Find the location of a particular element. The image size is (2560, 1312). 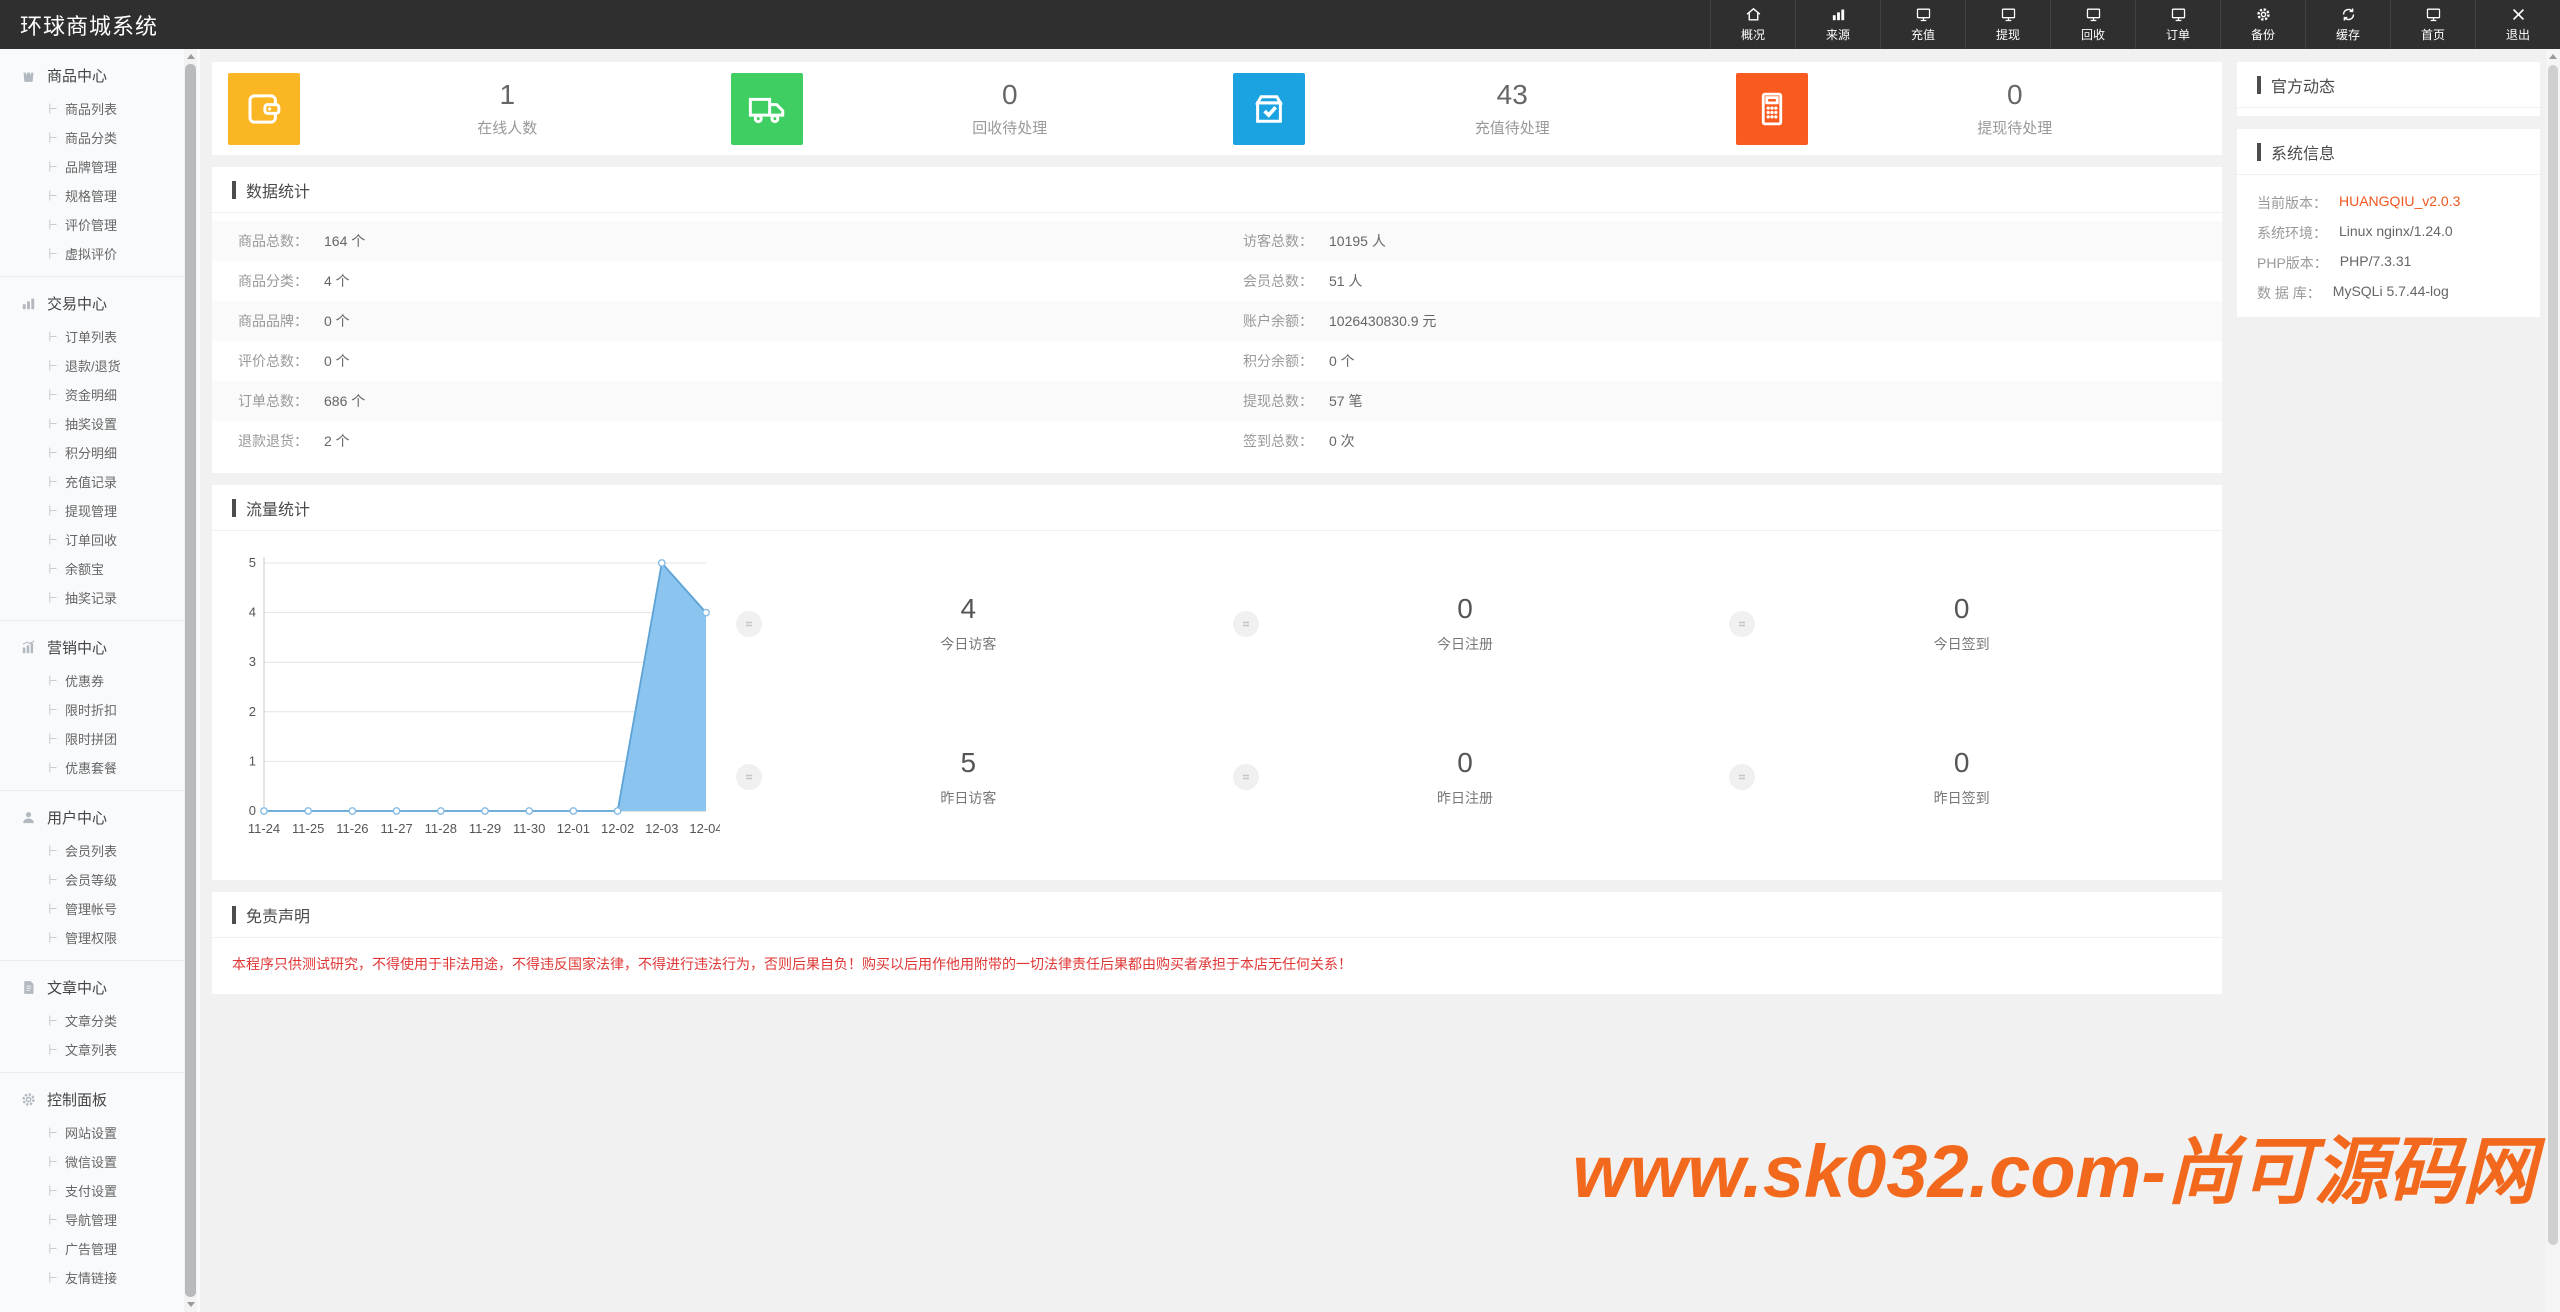

watermark: www.sk032.com-尚可源码网 is located at coordinates (2054, 1171).